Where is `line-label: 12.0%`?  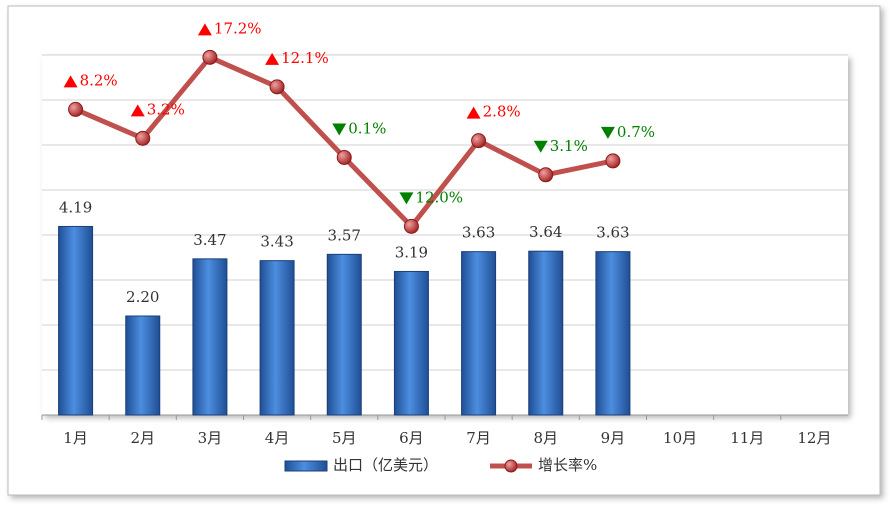
line-label: 12.0% is located at coordinates (439, 197).